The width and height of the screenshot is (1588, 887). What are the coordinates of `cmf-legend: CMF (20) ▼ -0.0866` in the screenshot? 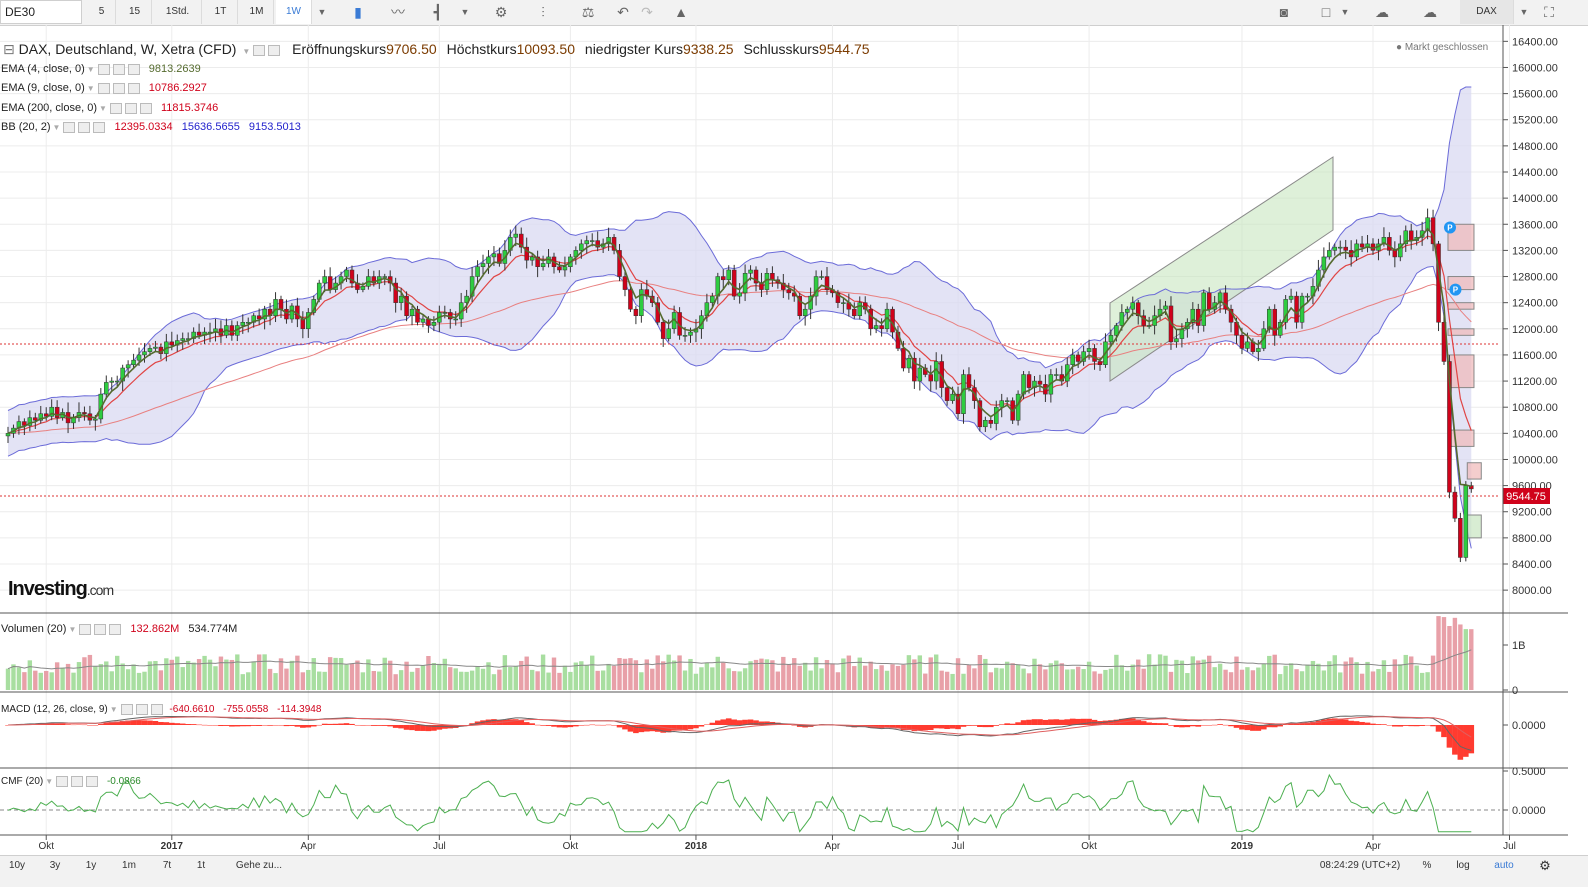 It's located at (71, 782).